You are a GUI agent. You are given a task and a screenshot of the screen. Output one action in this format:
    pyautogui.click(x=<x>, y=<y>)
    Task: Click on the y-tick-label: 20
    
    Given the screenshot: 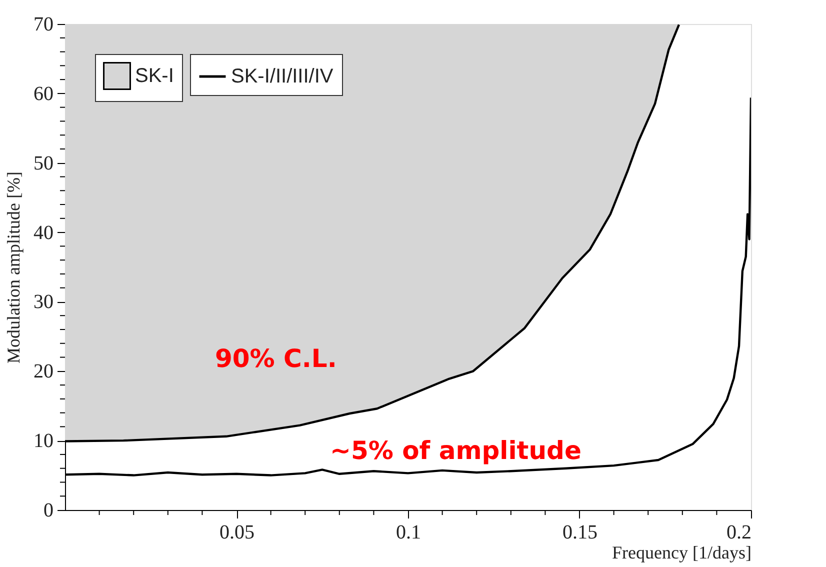 What is the action you would take?
    pyautogui.click(x=44, y=371)
    